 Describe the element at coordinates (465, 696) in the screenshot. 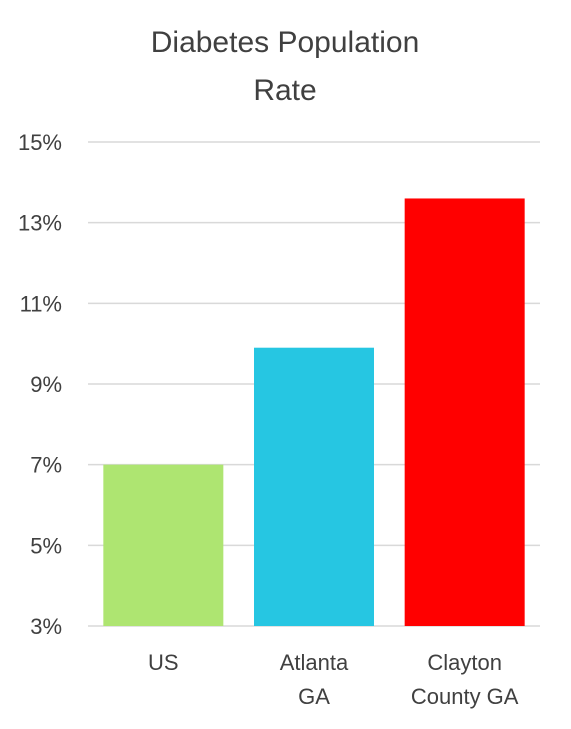

I see `category-label-3-line-2: County GA` at that location.